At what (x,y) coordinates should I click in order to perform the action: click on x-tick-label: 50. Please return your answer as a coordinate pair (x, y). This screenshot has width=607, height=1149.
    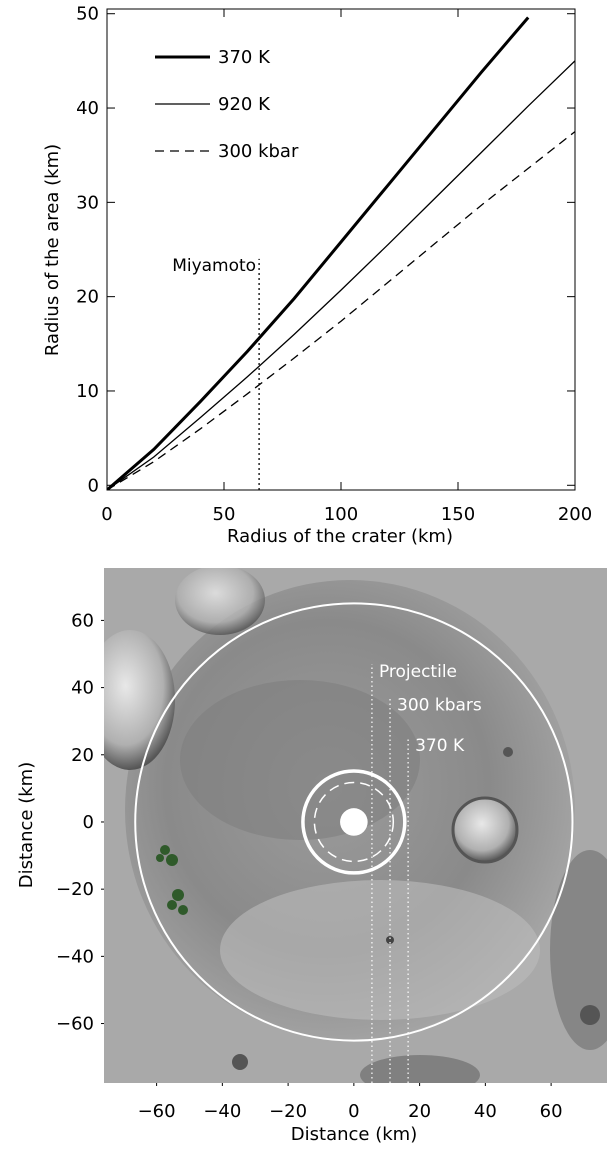
    Looking at the image, I should click on (224, 514).